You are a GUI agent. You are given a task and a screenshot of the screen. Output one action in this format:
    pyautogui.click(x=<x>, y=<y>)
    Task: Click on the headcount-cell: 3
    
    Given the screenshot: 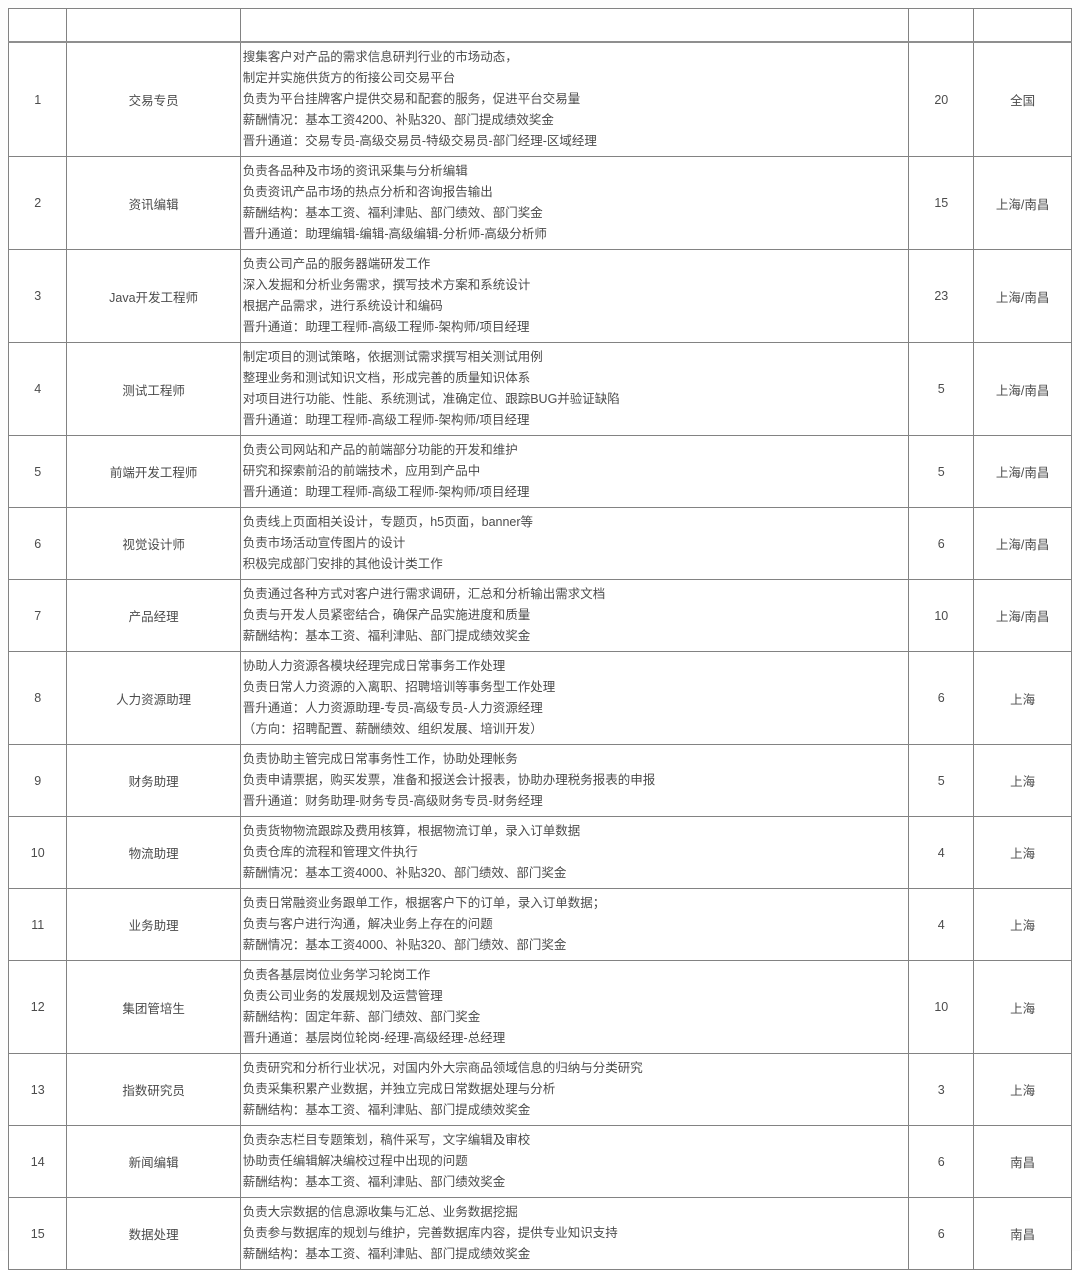 What is the action you would take?
    pyautogui.click(x=941, y=1089)
    